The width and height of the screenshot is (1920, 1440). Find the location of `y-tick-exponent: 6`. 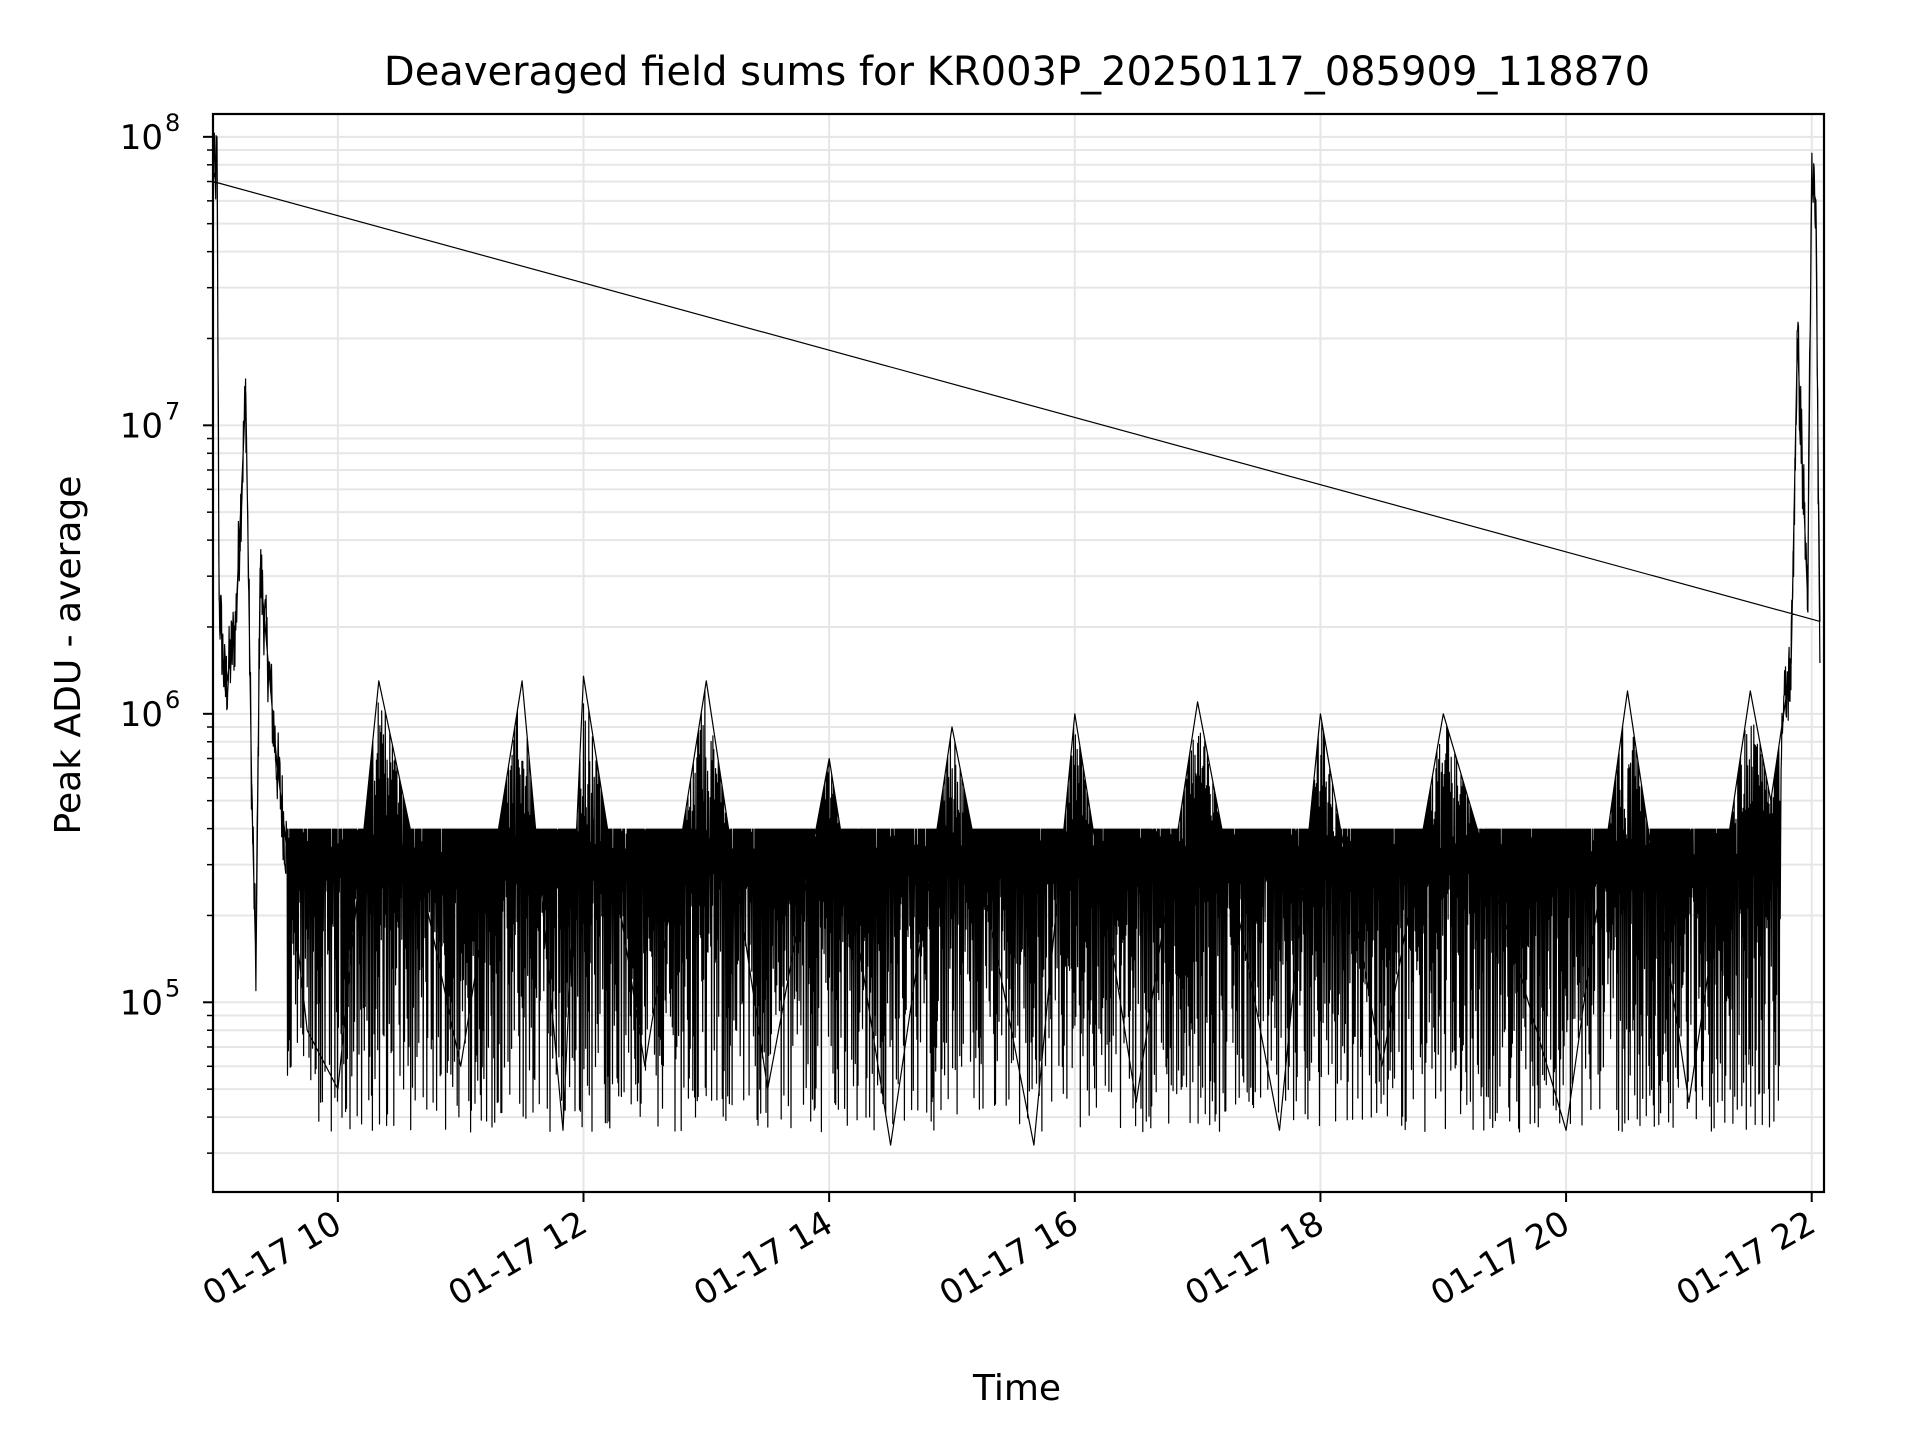

y-tick-exponent: 6 is located at coordinates (172, 700).